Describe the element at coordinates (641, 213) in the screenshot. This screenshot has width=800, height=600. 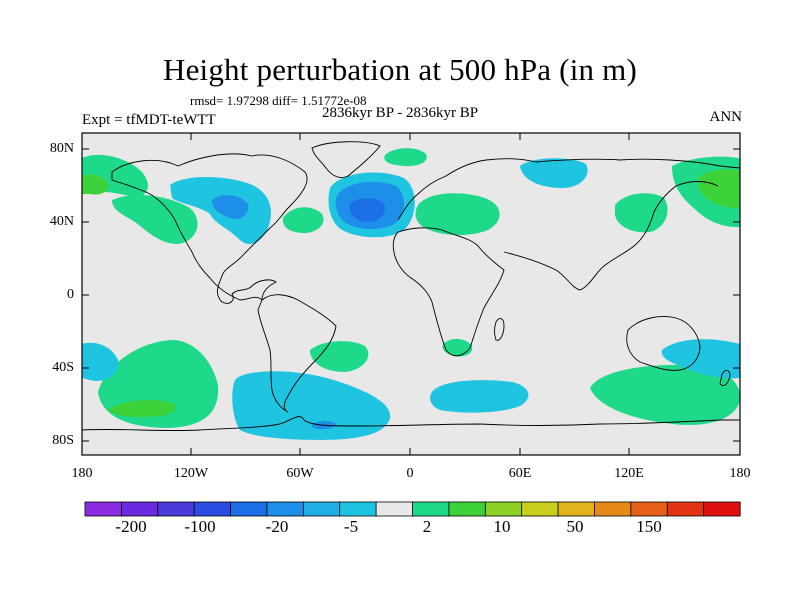
I see `contour-pos-east-asia` at that location.